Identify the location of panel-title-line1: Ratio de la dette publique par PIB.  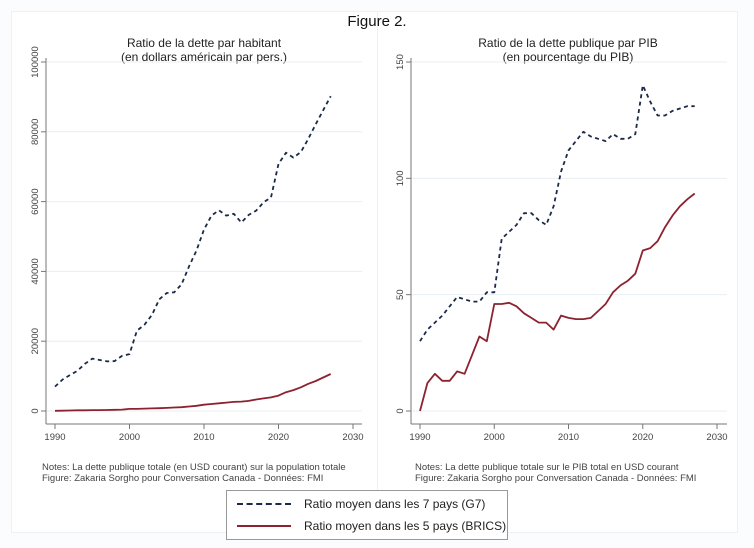
(567, 43).